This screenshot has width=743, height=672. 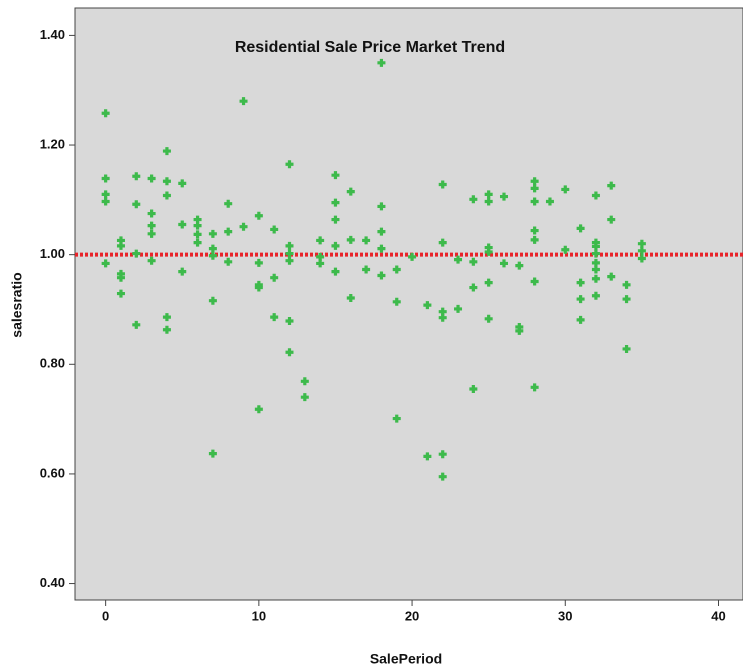 I want to click on x-tick-label: 0, so click(x=105, y=615).